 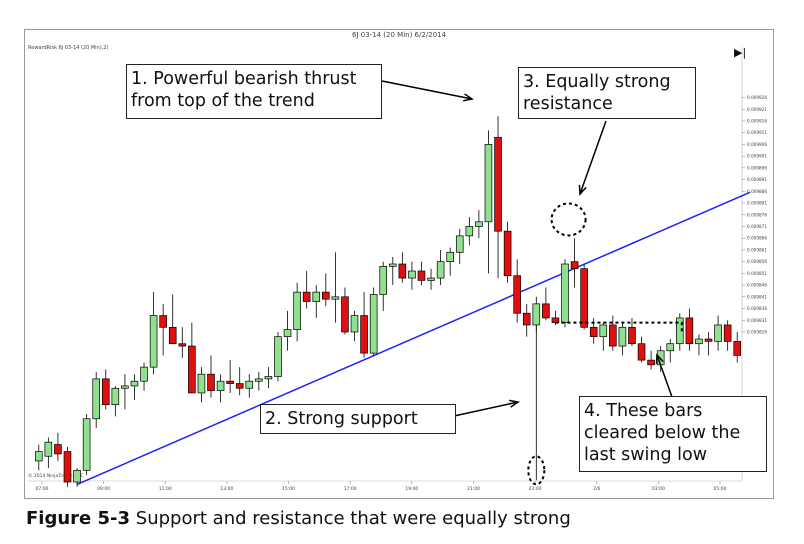 What do you see at coordinates (757, 203) in the screenshot?
I see `y-tick-label: 0.009881` at bounding box center [757, 203].